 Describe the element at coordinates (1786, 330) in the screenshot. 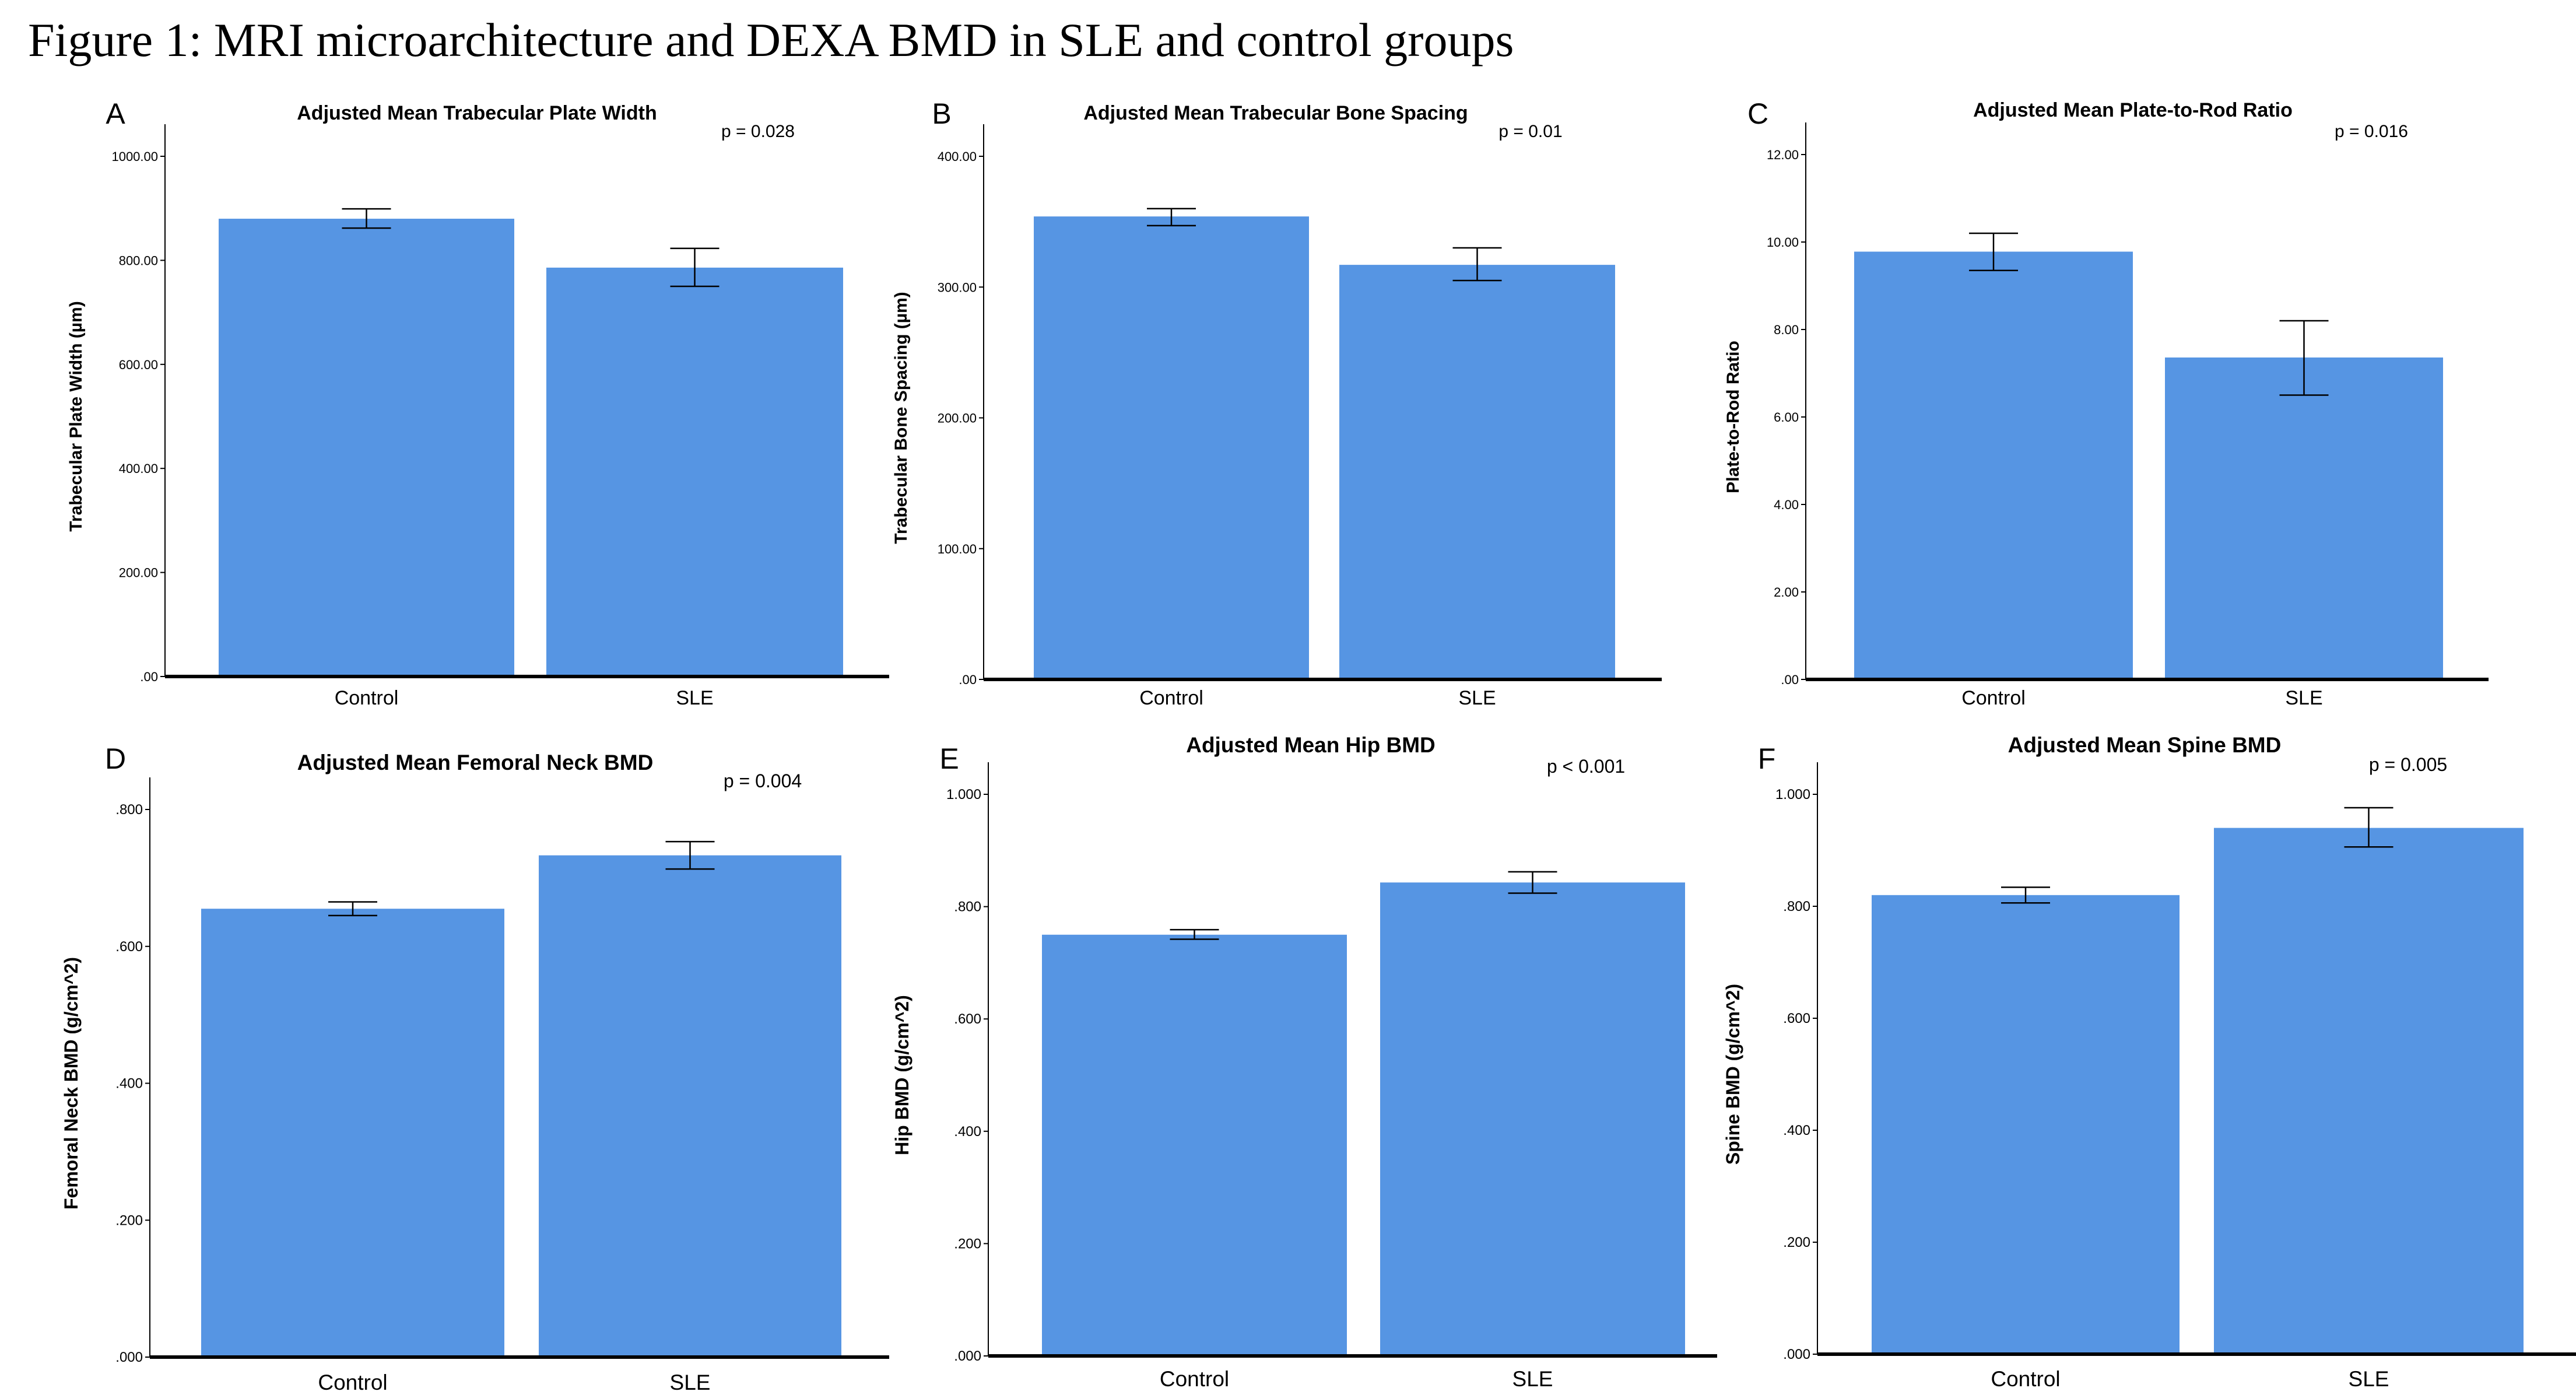

I see `y-tick-label: 8.00` at that location.